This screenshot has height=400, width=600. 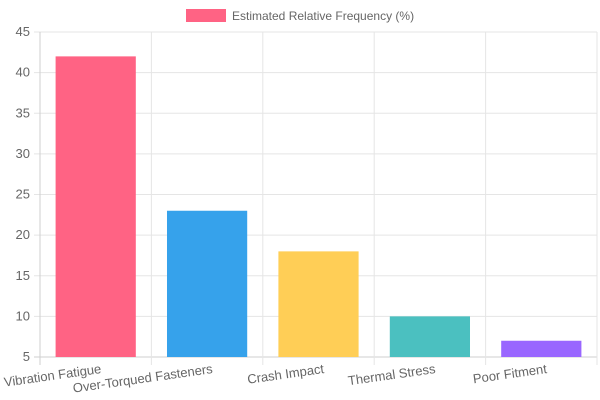 What do you see at coordinates (23, 315) in the screenshot?
I see `y-tick-label: 10` at bounding box center [23, 315].